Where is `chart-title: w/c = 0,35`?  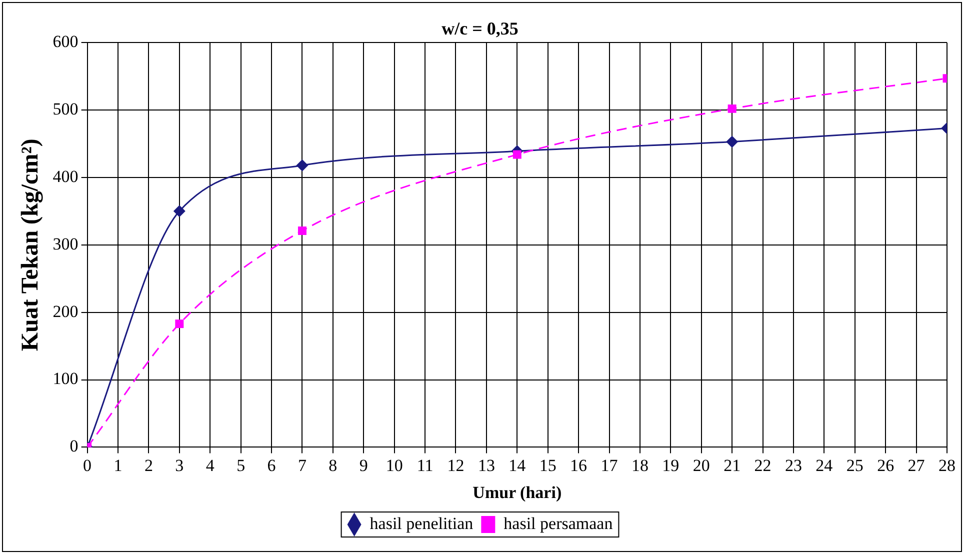
chart-title: w/c = 0,35 is located at coordinates (480, 28).